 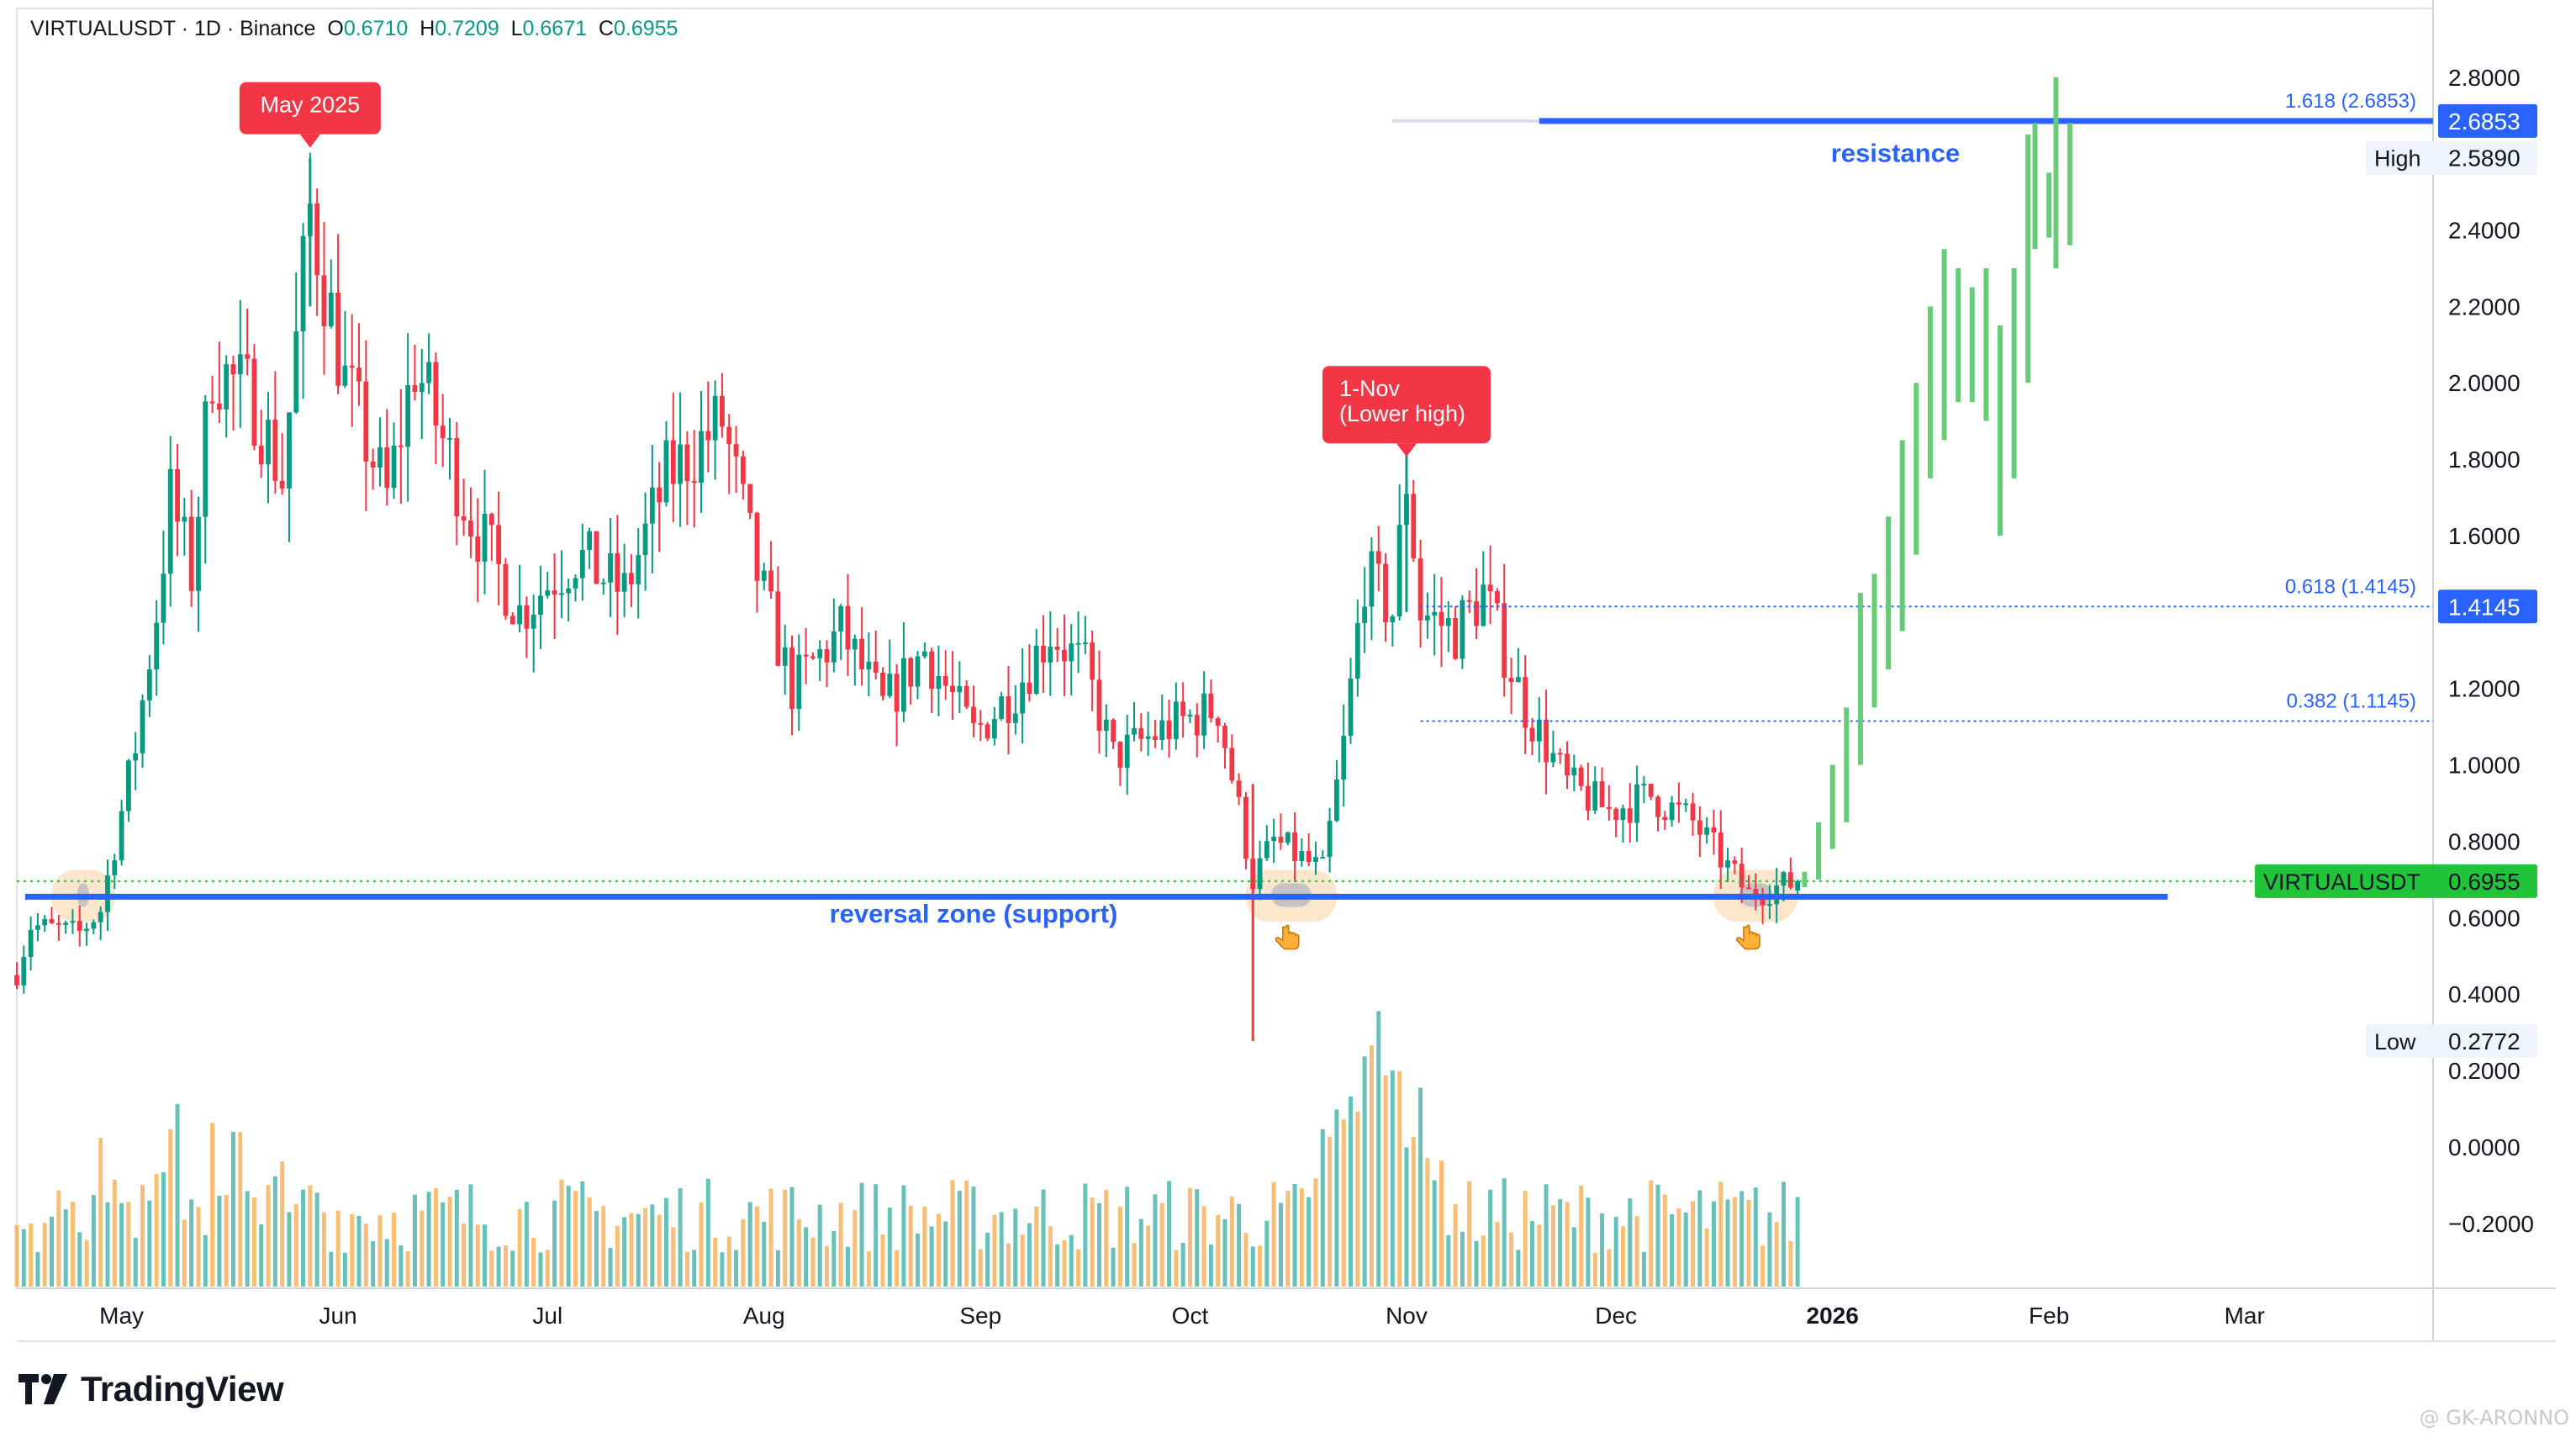 I want to click on open-value: 0.6710, so click(x=376, y=29).